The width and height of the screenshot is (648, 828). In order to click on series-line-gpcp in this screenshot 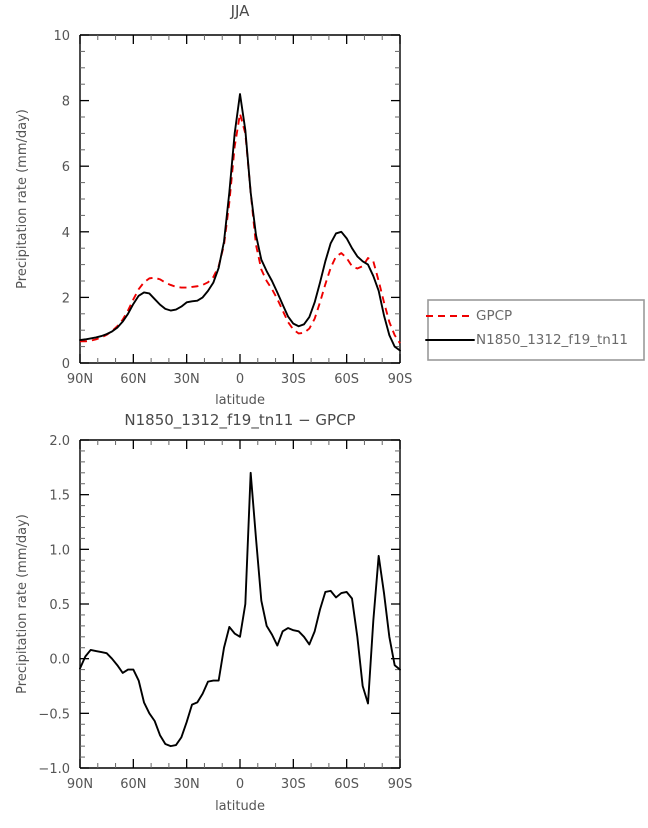, I will do `click(240, 228)`.